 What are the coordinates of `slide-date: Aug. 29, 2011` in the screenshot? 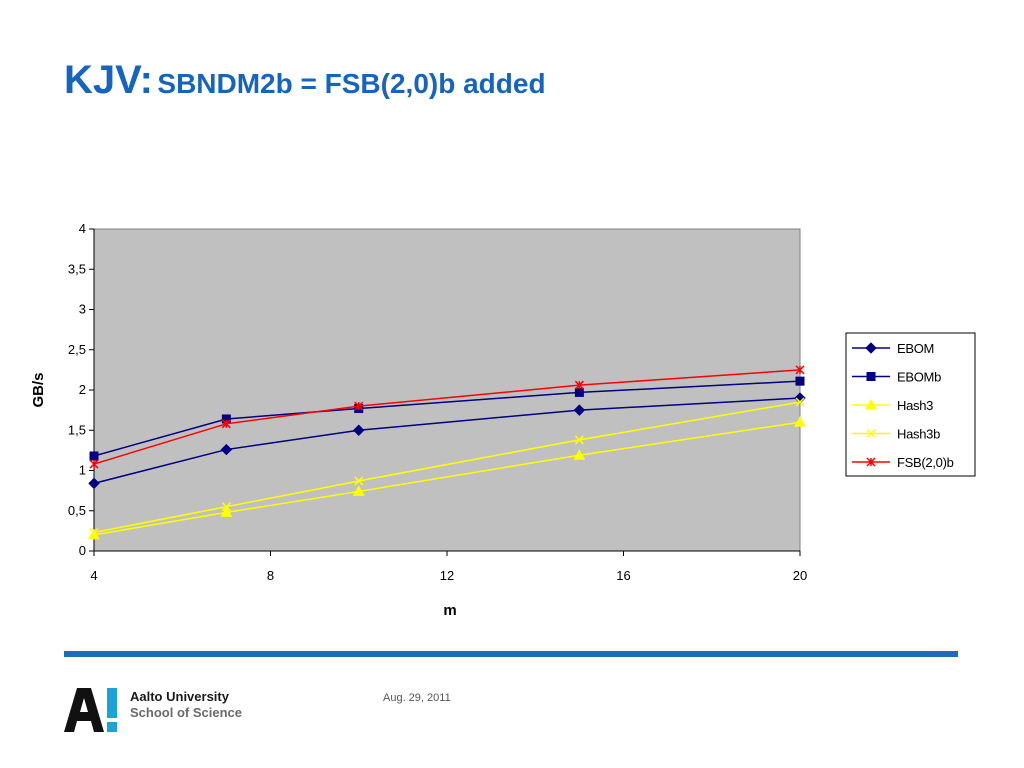 It's located at (417, 698).